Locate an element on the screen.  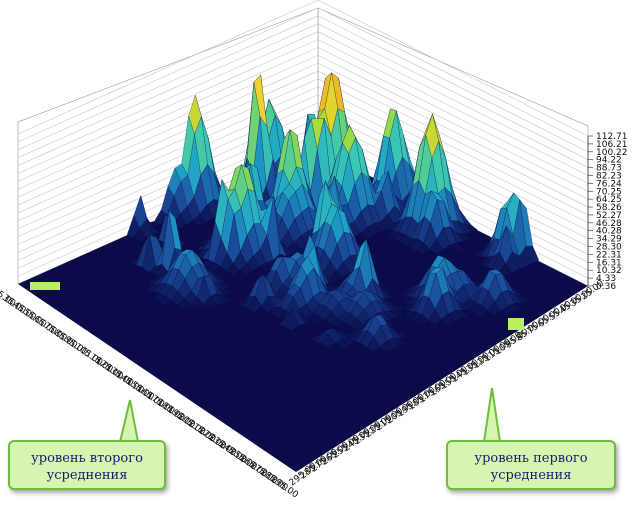
z-tick-label: 46.28 is located at coordinates (609, 224).